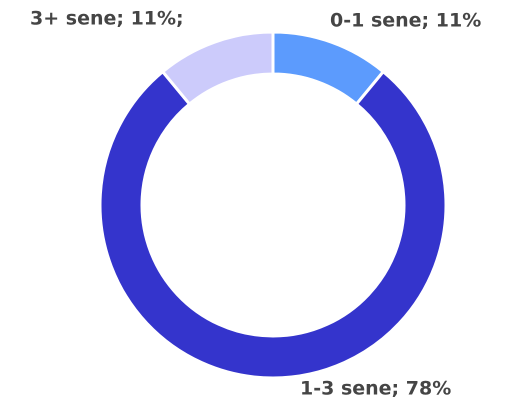  I want to click on data-label: 0-1 sene; 11%, so click(405, 21).